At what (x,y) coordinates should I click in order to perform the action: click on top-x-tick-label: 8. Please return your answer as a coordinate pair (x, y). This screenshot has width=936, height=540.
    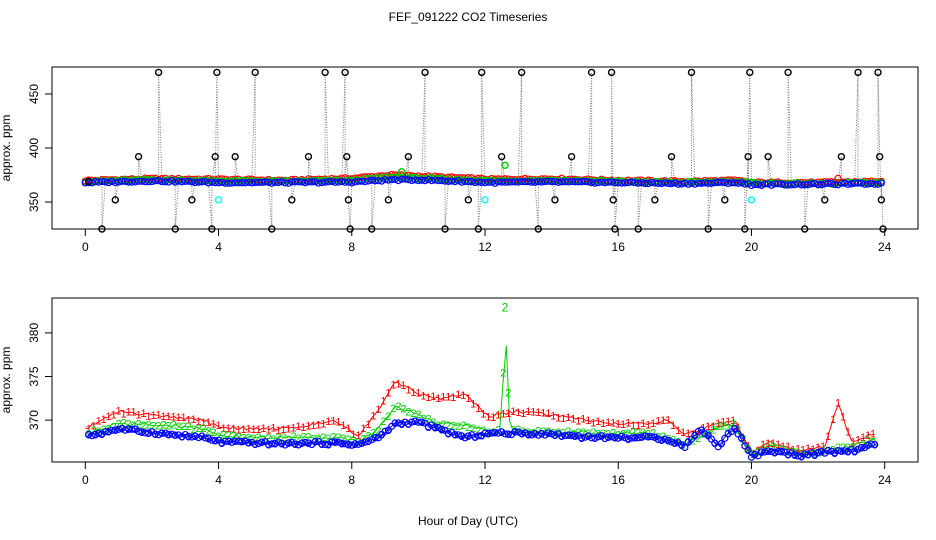
    Looking at the image, I should click on (351, 247).